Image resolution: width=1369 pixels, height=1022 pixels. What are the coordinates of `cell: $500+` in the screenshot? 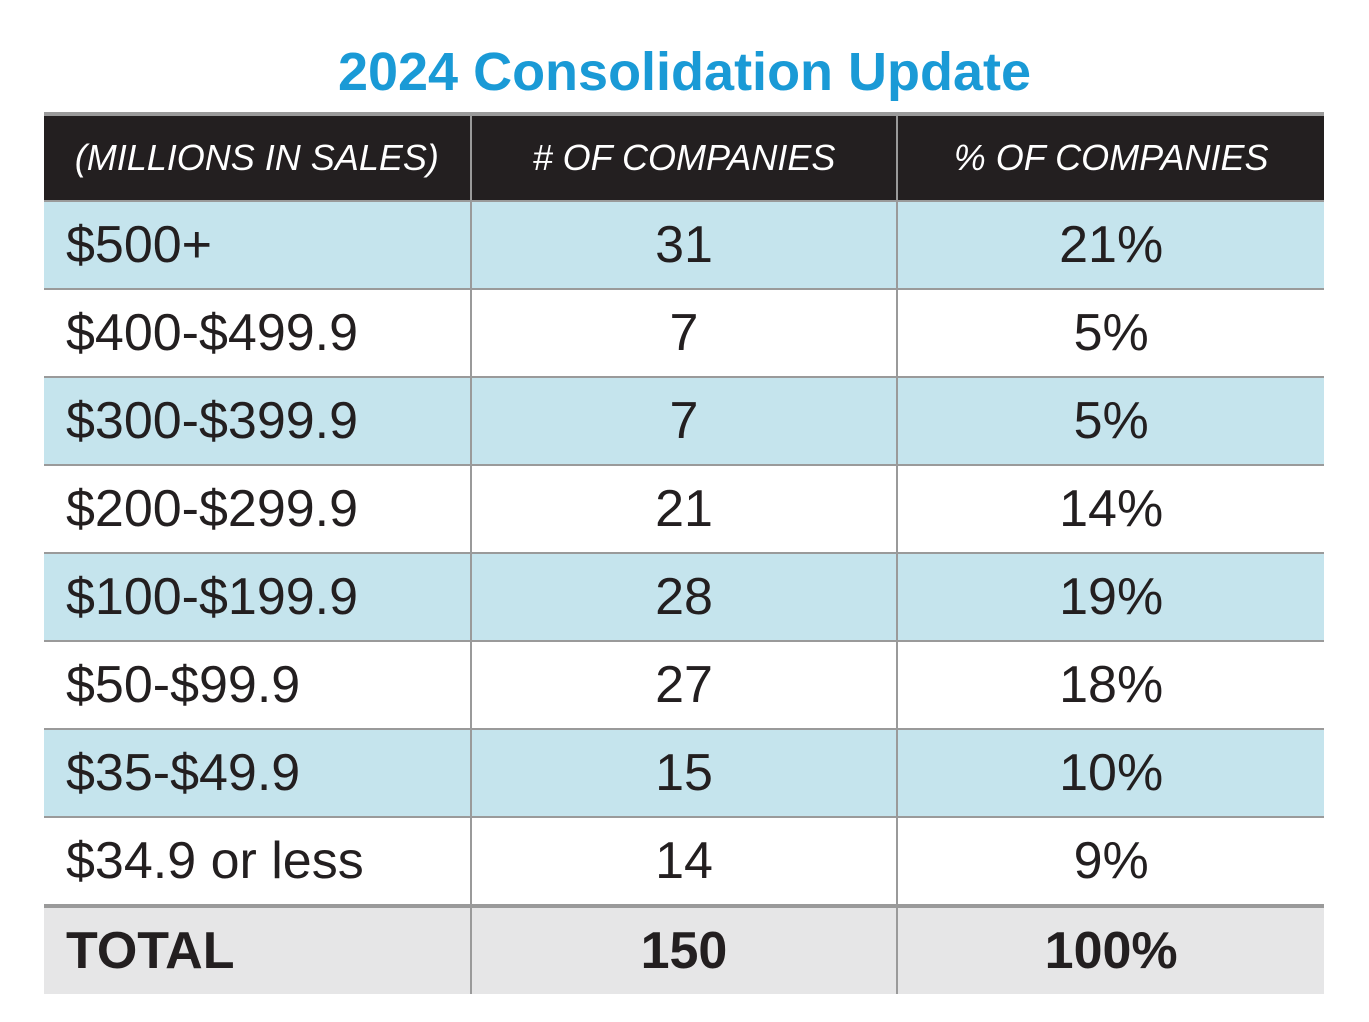 It's located at (257, 245).